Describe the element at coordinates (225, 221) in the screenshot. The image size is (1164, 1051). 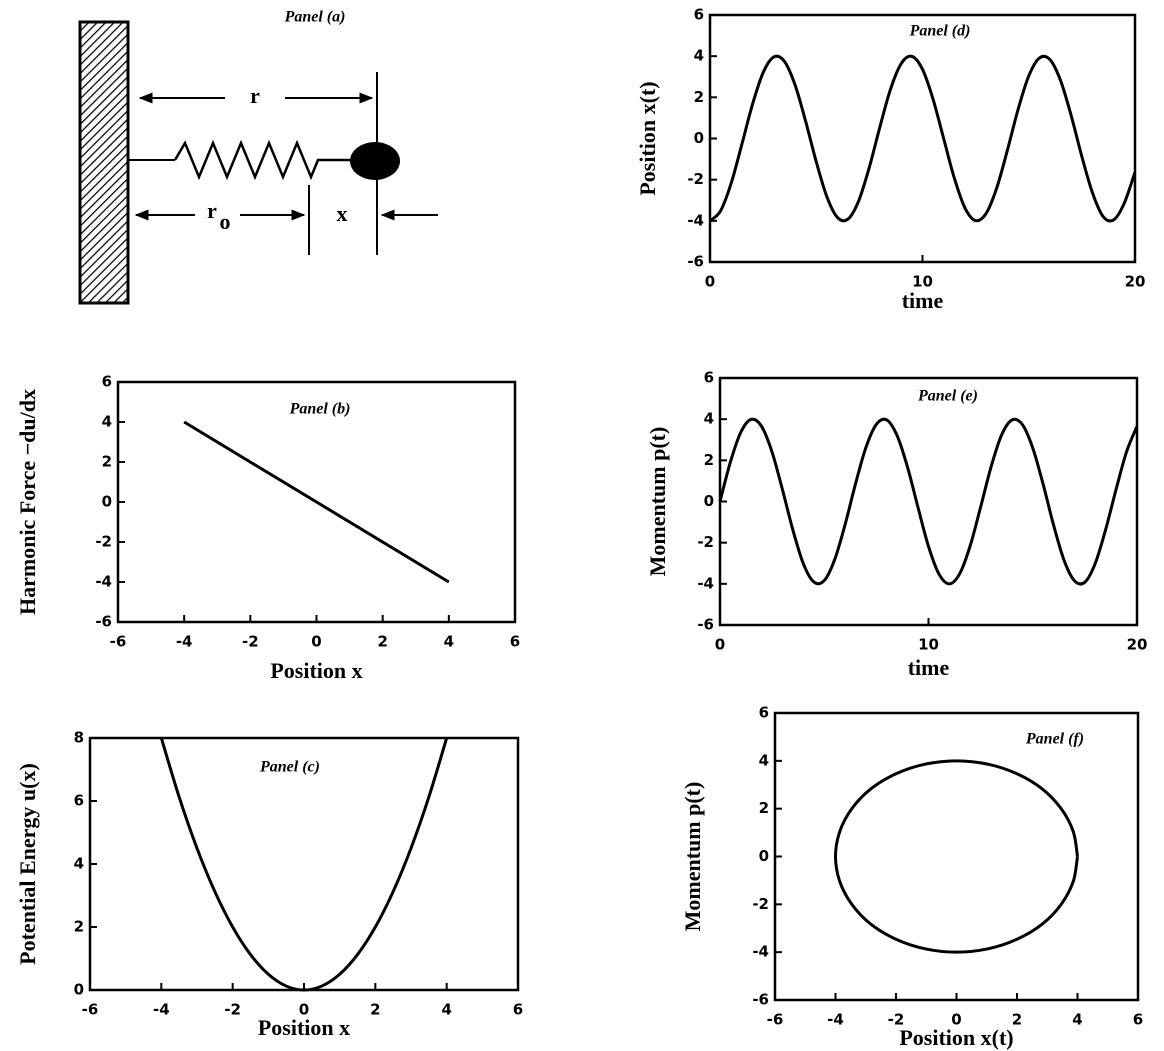
I see `label-r0-subscript: o` at that location.